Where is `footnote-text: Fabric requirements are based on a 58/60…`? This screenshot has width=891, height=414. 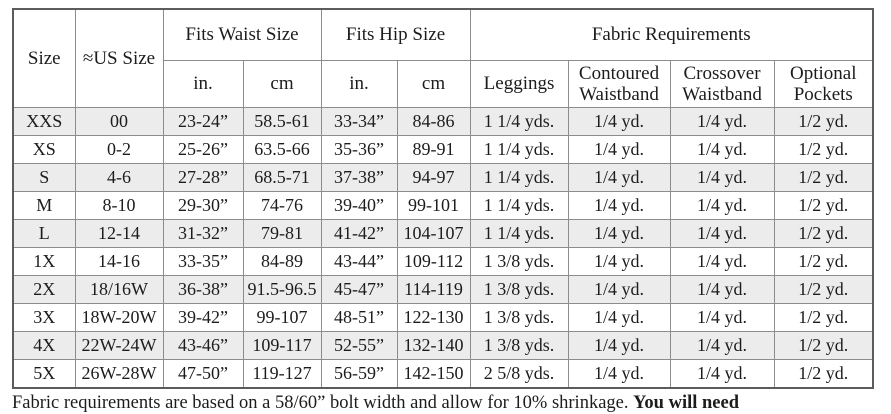
footnote-text: Fabric requirements are based on a 58/60… is located at coordinates (323, 403).